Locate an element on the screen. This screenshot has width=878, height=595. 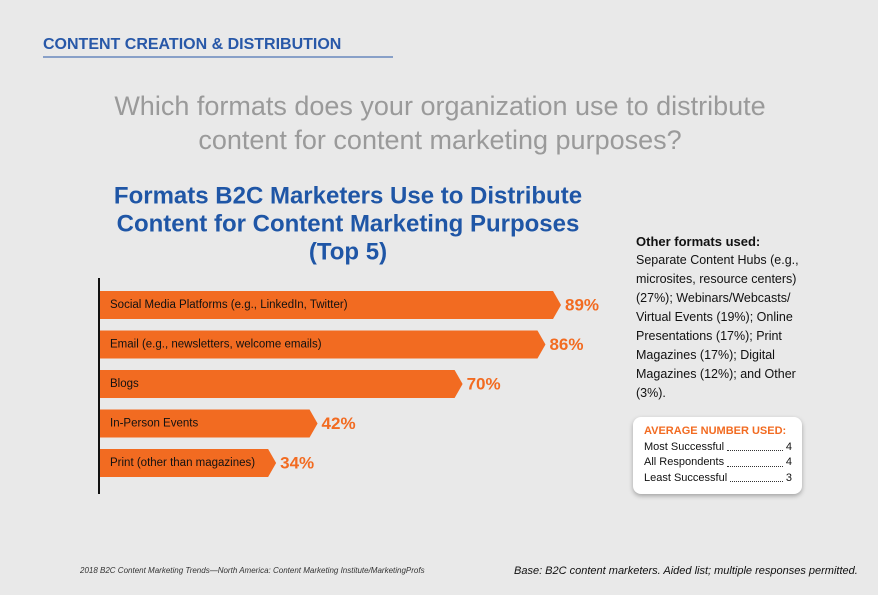
average-heading: AVERAGE NUMBER USED: is located at coordinates (715, 431).